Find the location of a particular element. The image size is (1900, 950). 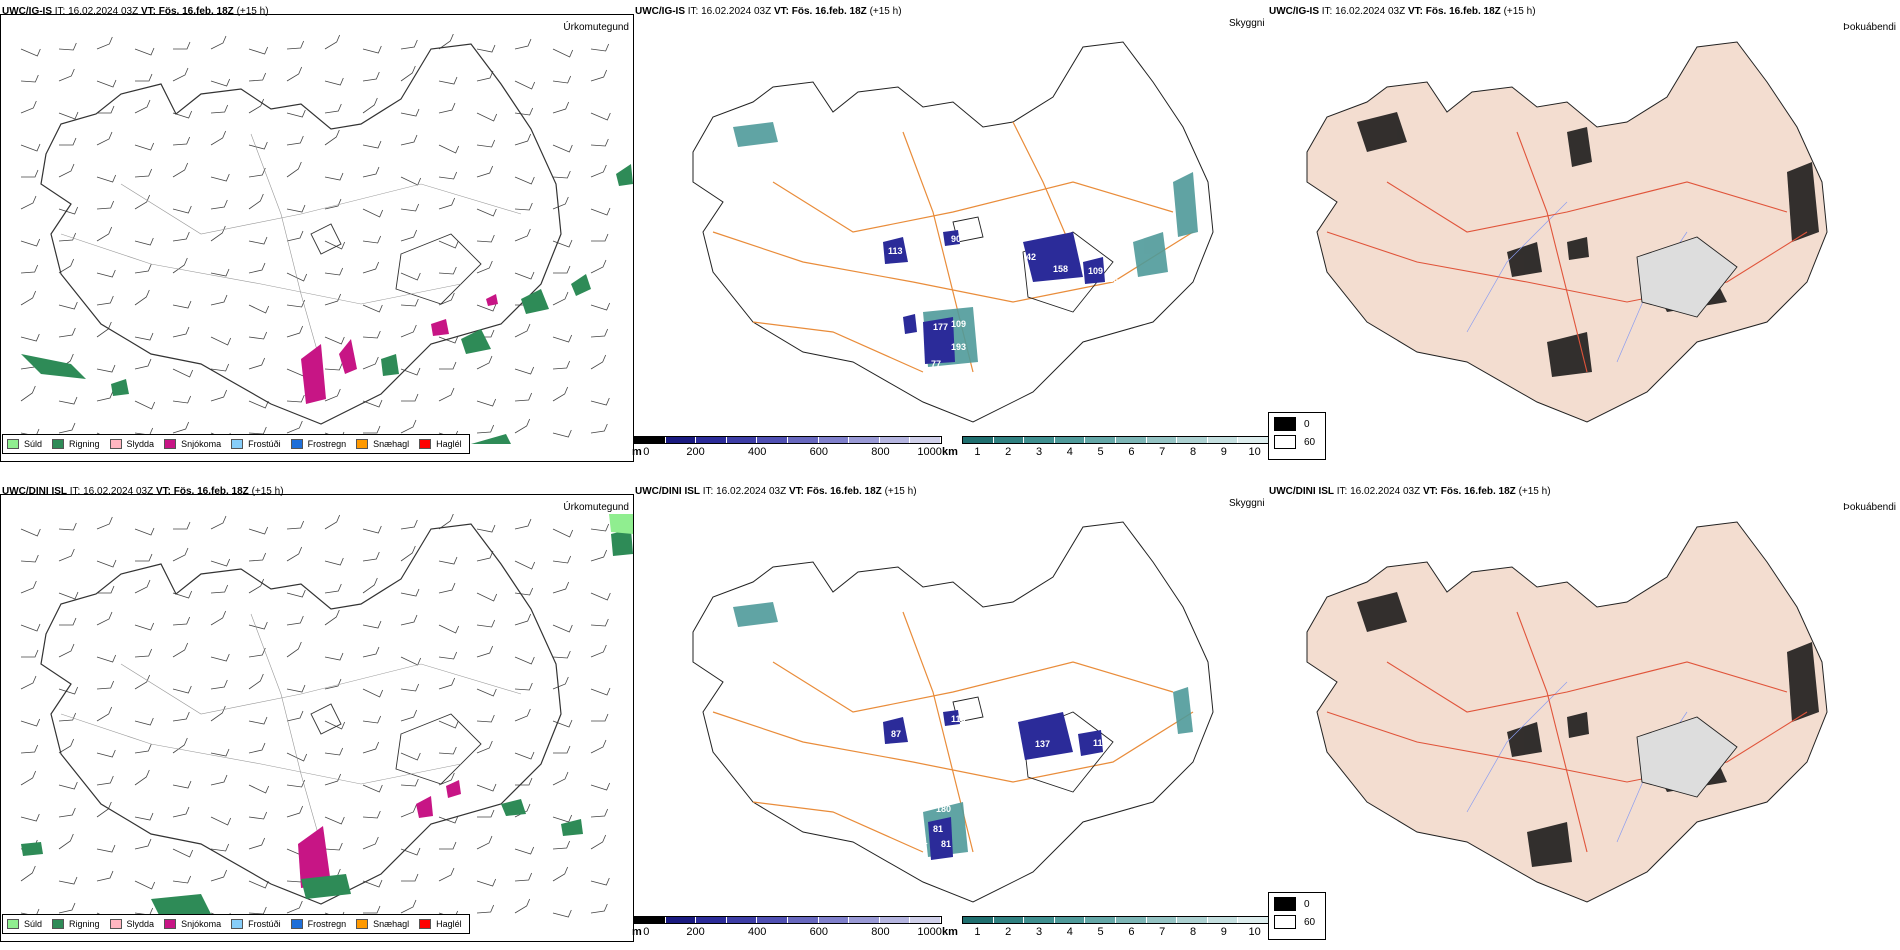

visibility-scalebar: 1 2 3 4 5 6 7 8 9 10 km is located at coordinates (1106, 450).